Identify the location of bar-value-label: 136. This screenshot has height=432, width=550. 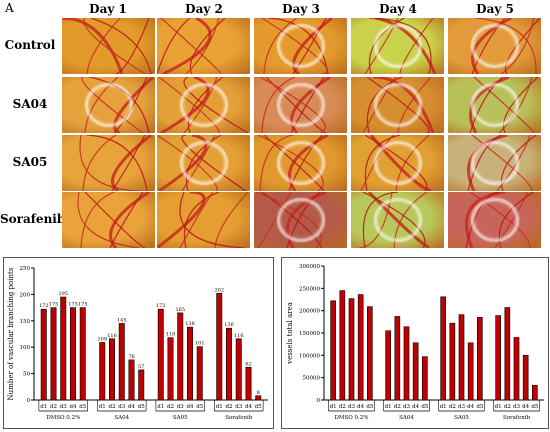
(229, 325).